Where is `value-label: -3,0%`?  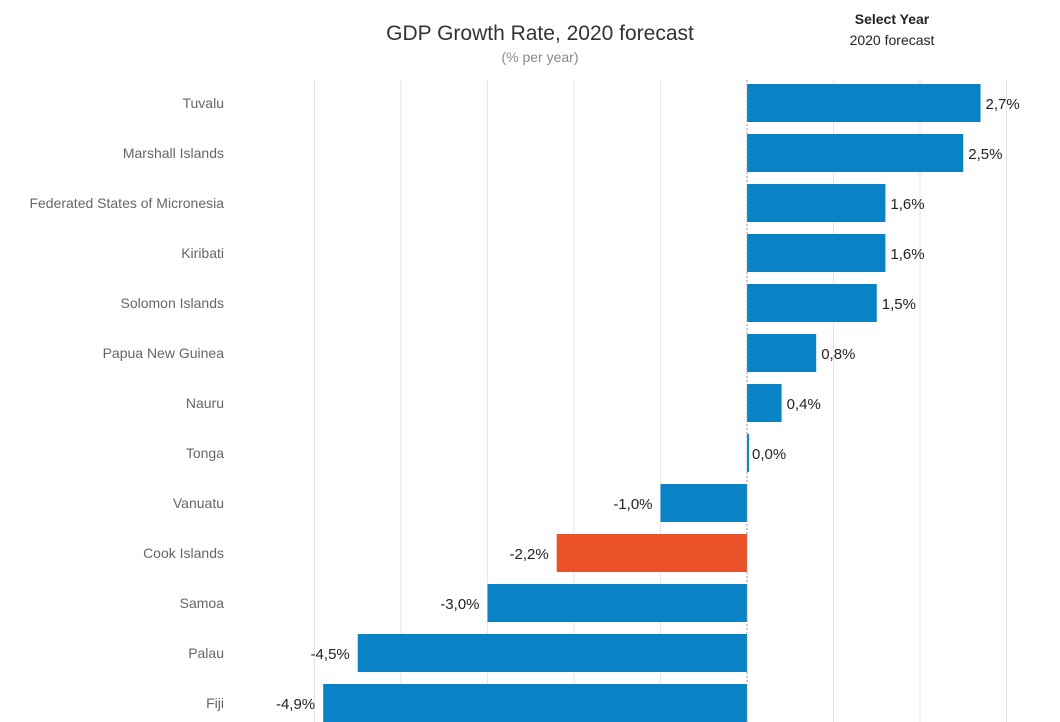
value-label: -3,0% is located at coordinates (459, 604).